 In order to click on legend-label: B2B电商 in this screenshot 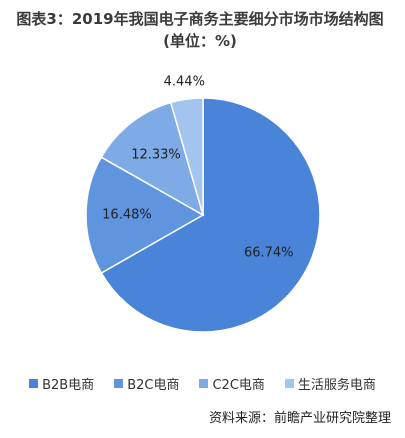, I will do `click(68, 385)`.